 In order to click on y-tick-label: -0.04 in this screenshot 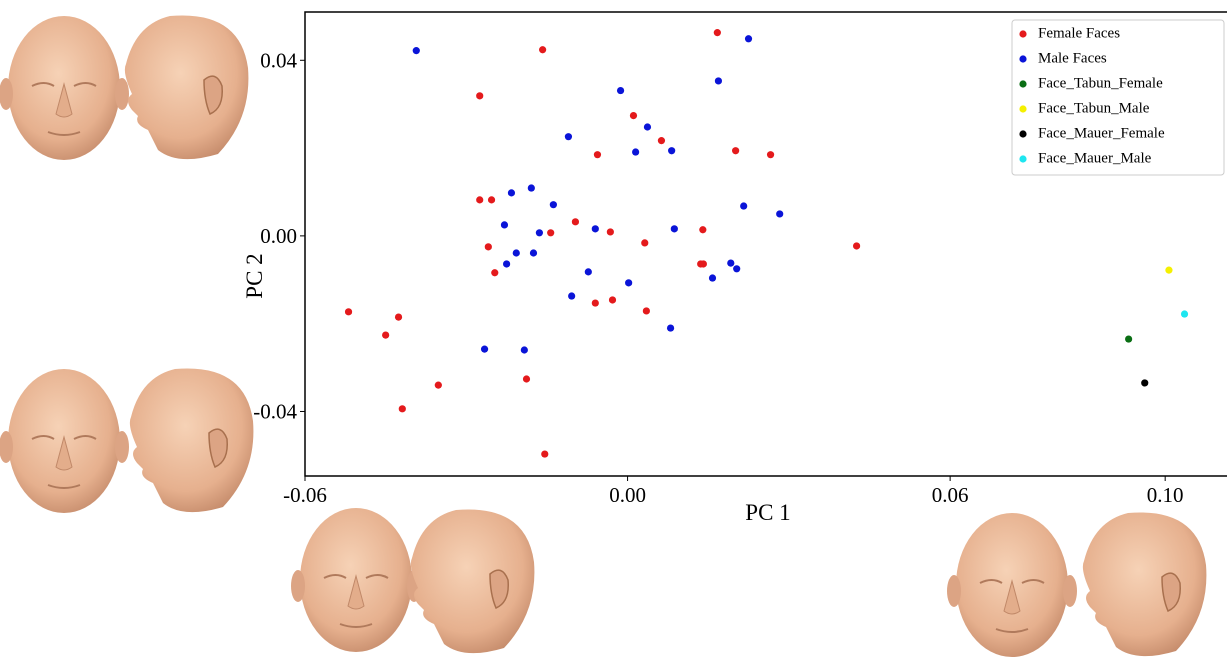, I will do `click(275, 411)`.